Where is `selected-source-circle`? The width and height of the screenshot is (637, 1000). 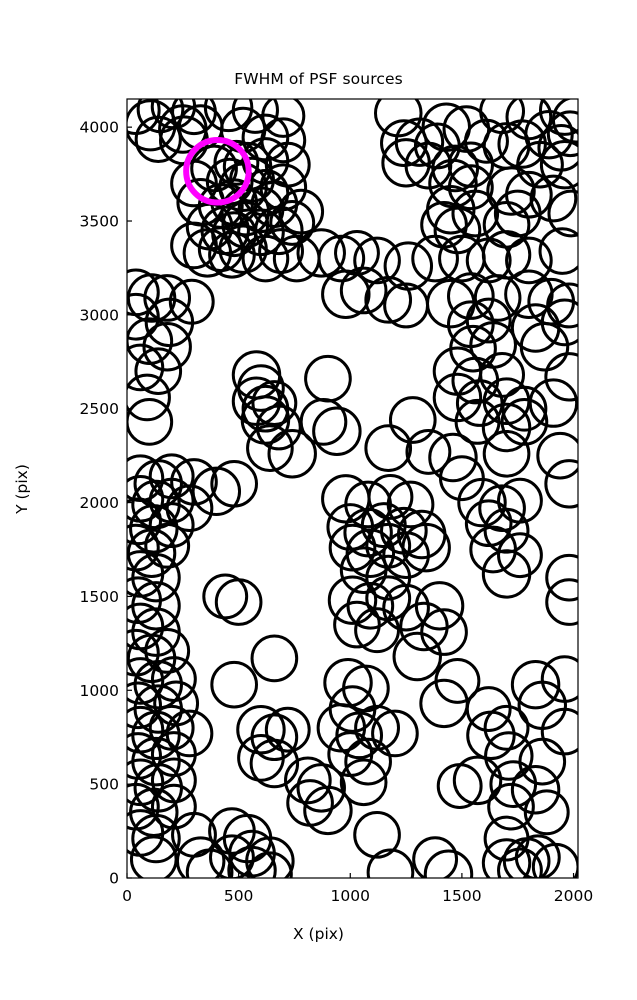
selected-source-circle is located at coordinates (217, 171).